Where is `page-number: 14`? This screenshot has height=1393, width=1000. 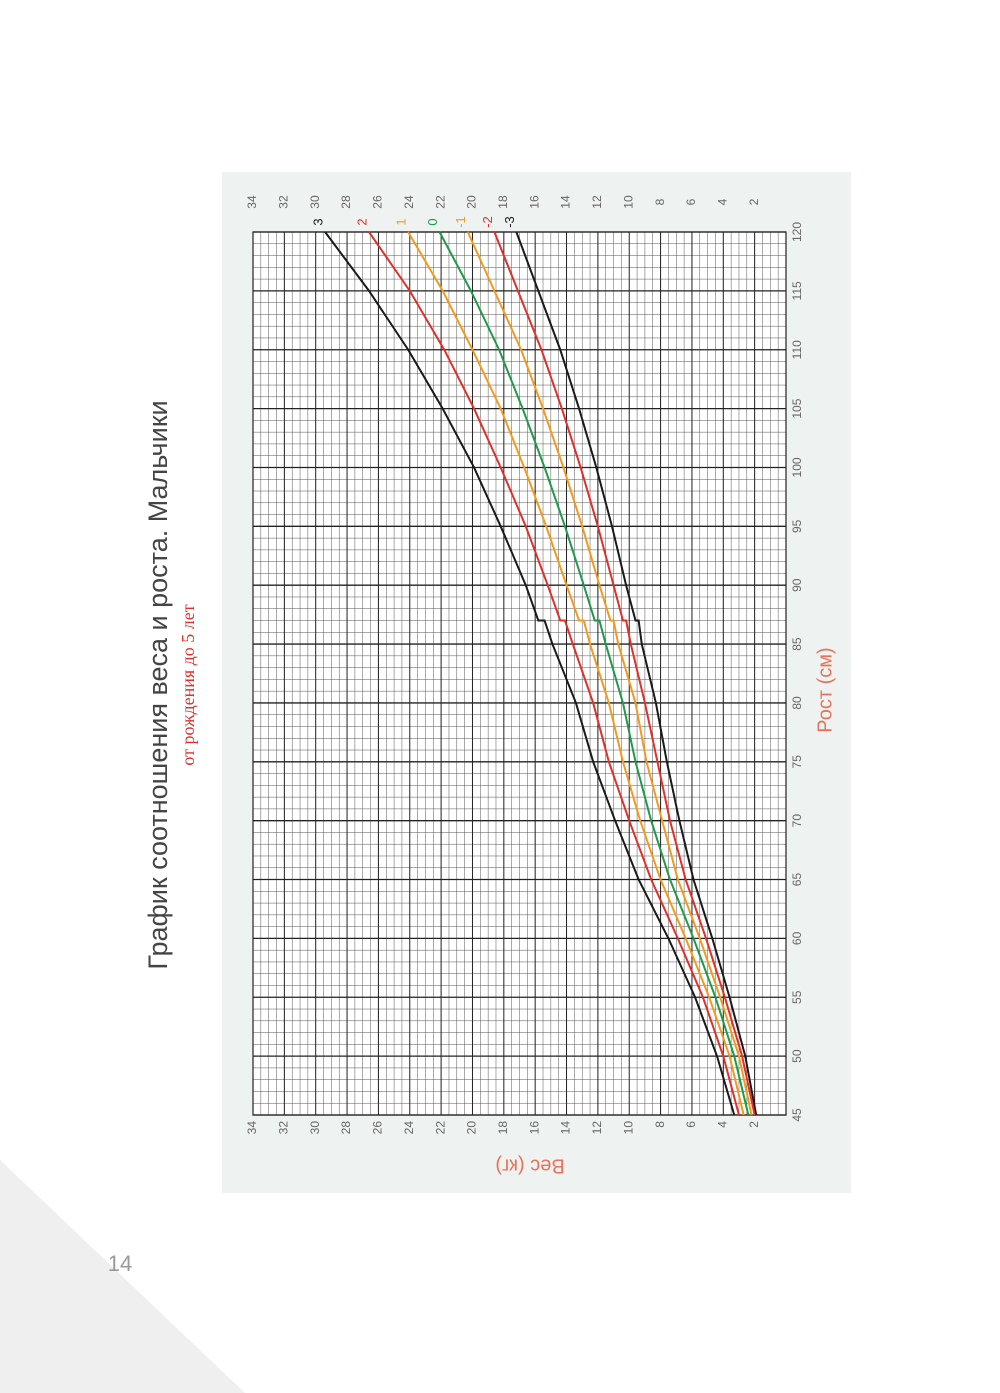 page-number: 14 is located at coordinates (120, 1263).